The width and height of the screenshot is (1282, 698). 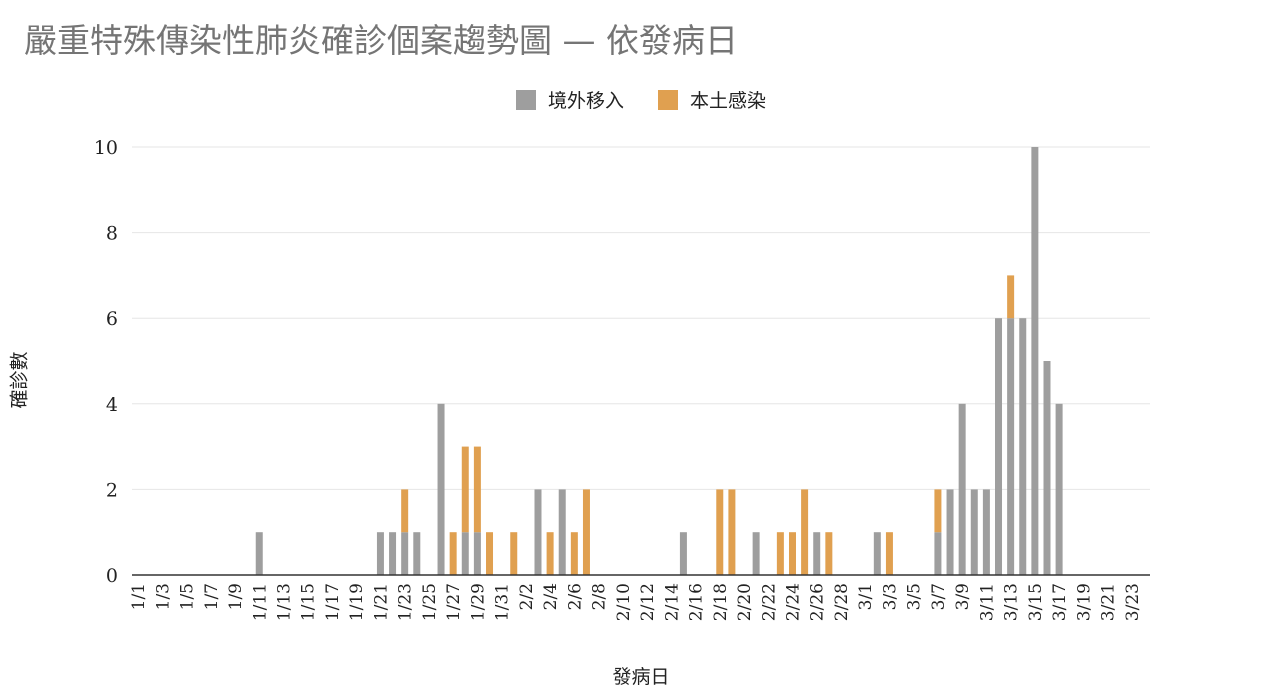 I want to click on legend-label-local: 本土感染, so click(x=728, y=101).